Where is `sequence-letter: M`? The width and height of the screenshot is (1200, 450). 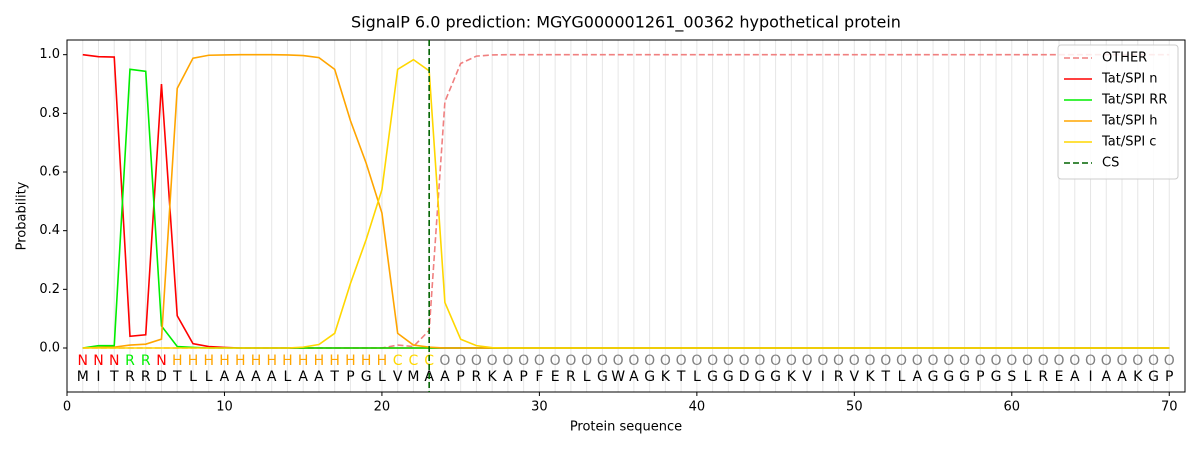
sequence-letter: M is located at coordinates (413, 377).